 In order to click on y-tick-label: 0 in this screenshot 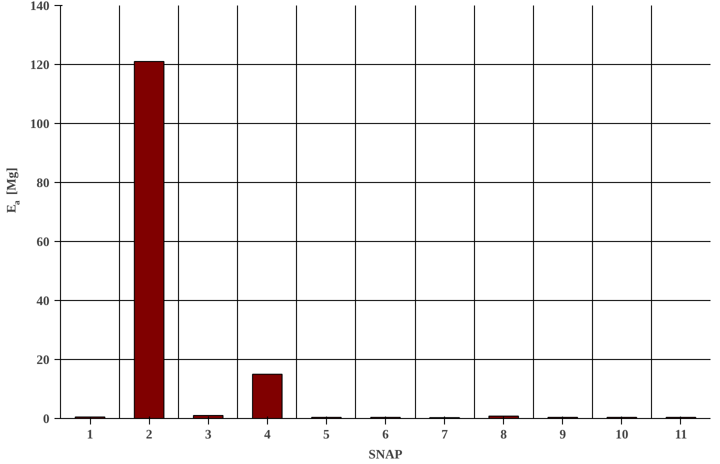, I will do `click(46, 418)`.